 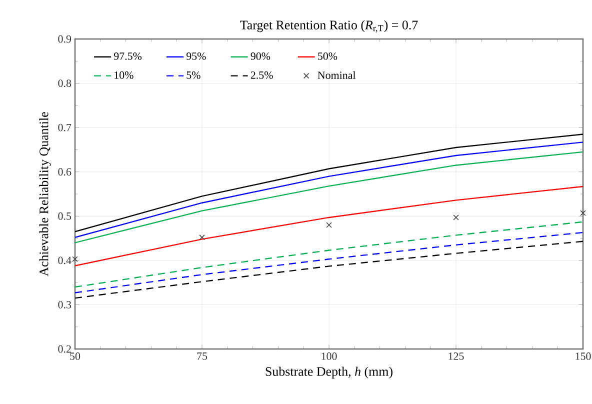 I want to click on y-axis-title: Achievable Reliability Quantile, so click(x=45, y=194).